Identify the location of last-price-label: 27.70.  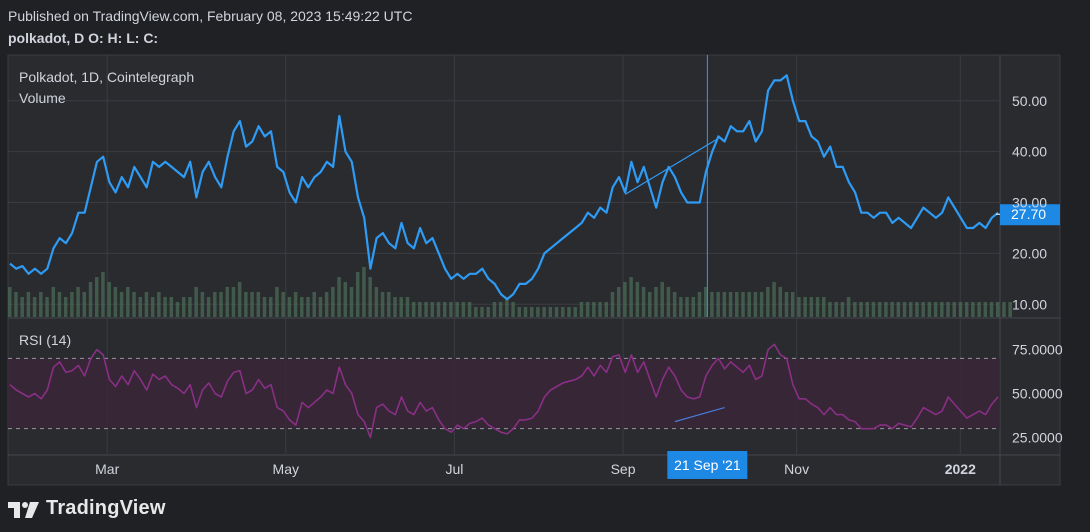
(1028, 214).